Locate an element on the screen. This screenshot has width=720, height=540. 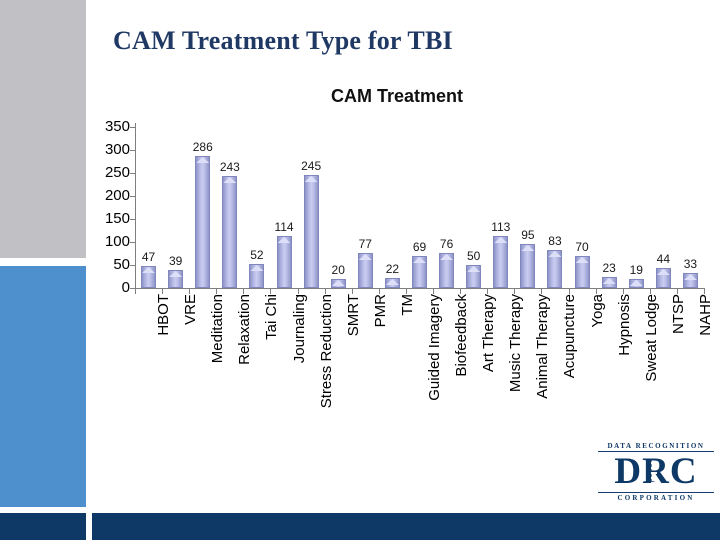
bar-acupuncture is located at coordinates (555, 269).